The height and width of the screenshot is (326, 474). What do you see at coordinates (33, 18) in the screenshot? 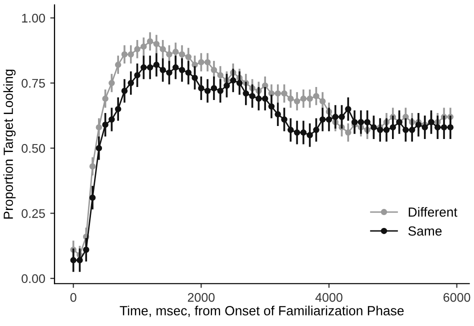
I see `y-tick-label: 1.00` at bounding box center [33, 18].